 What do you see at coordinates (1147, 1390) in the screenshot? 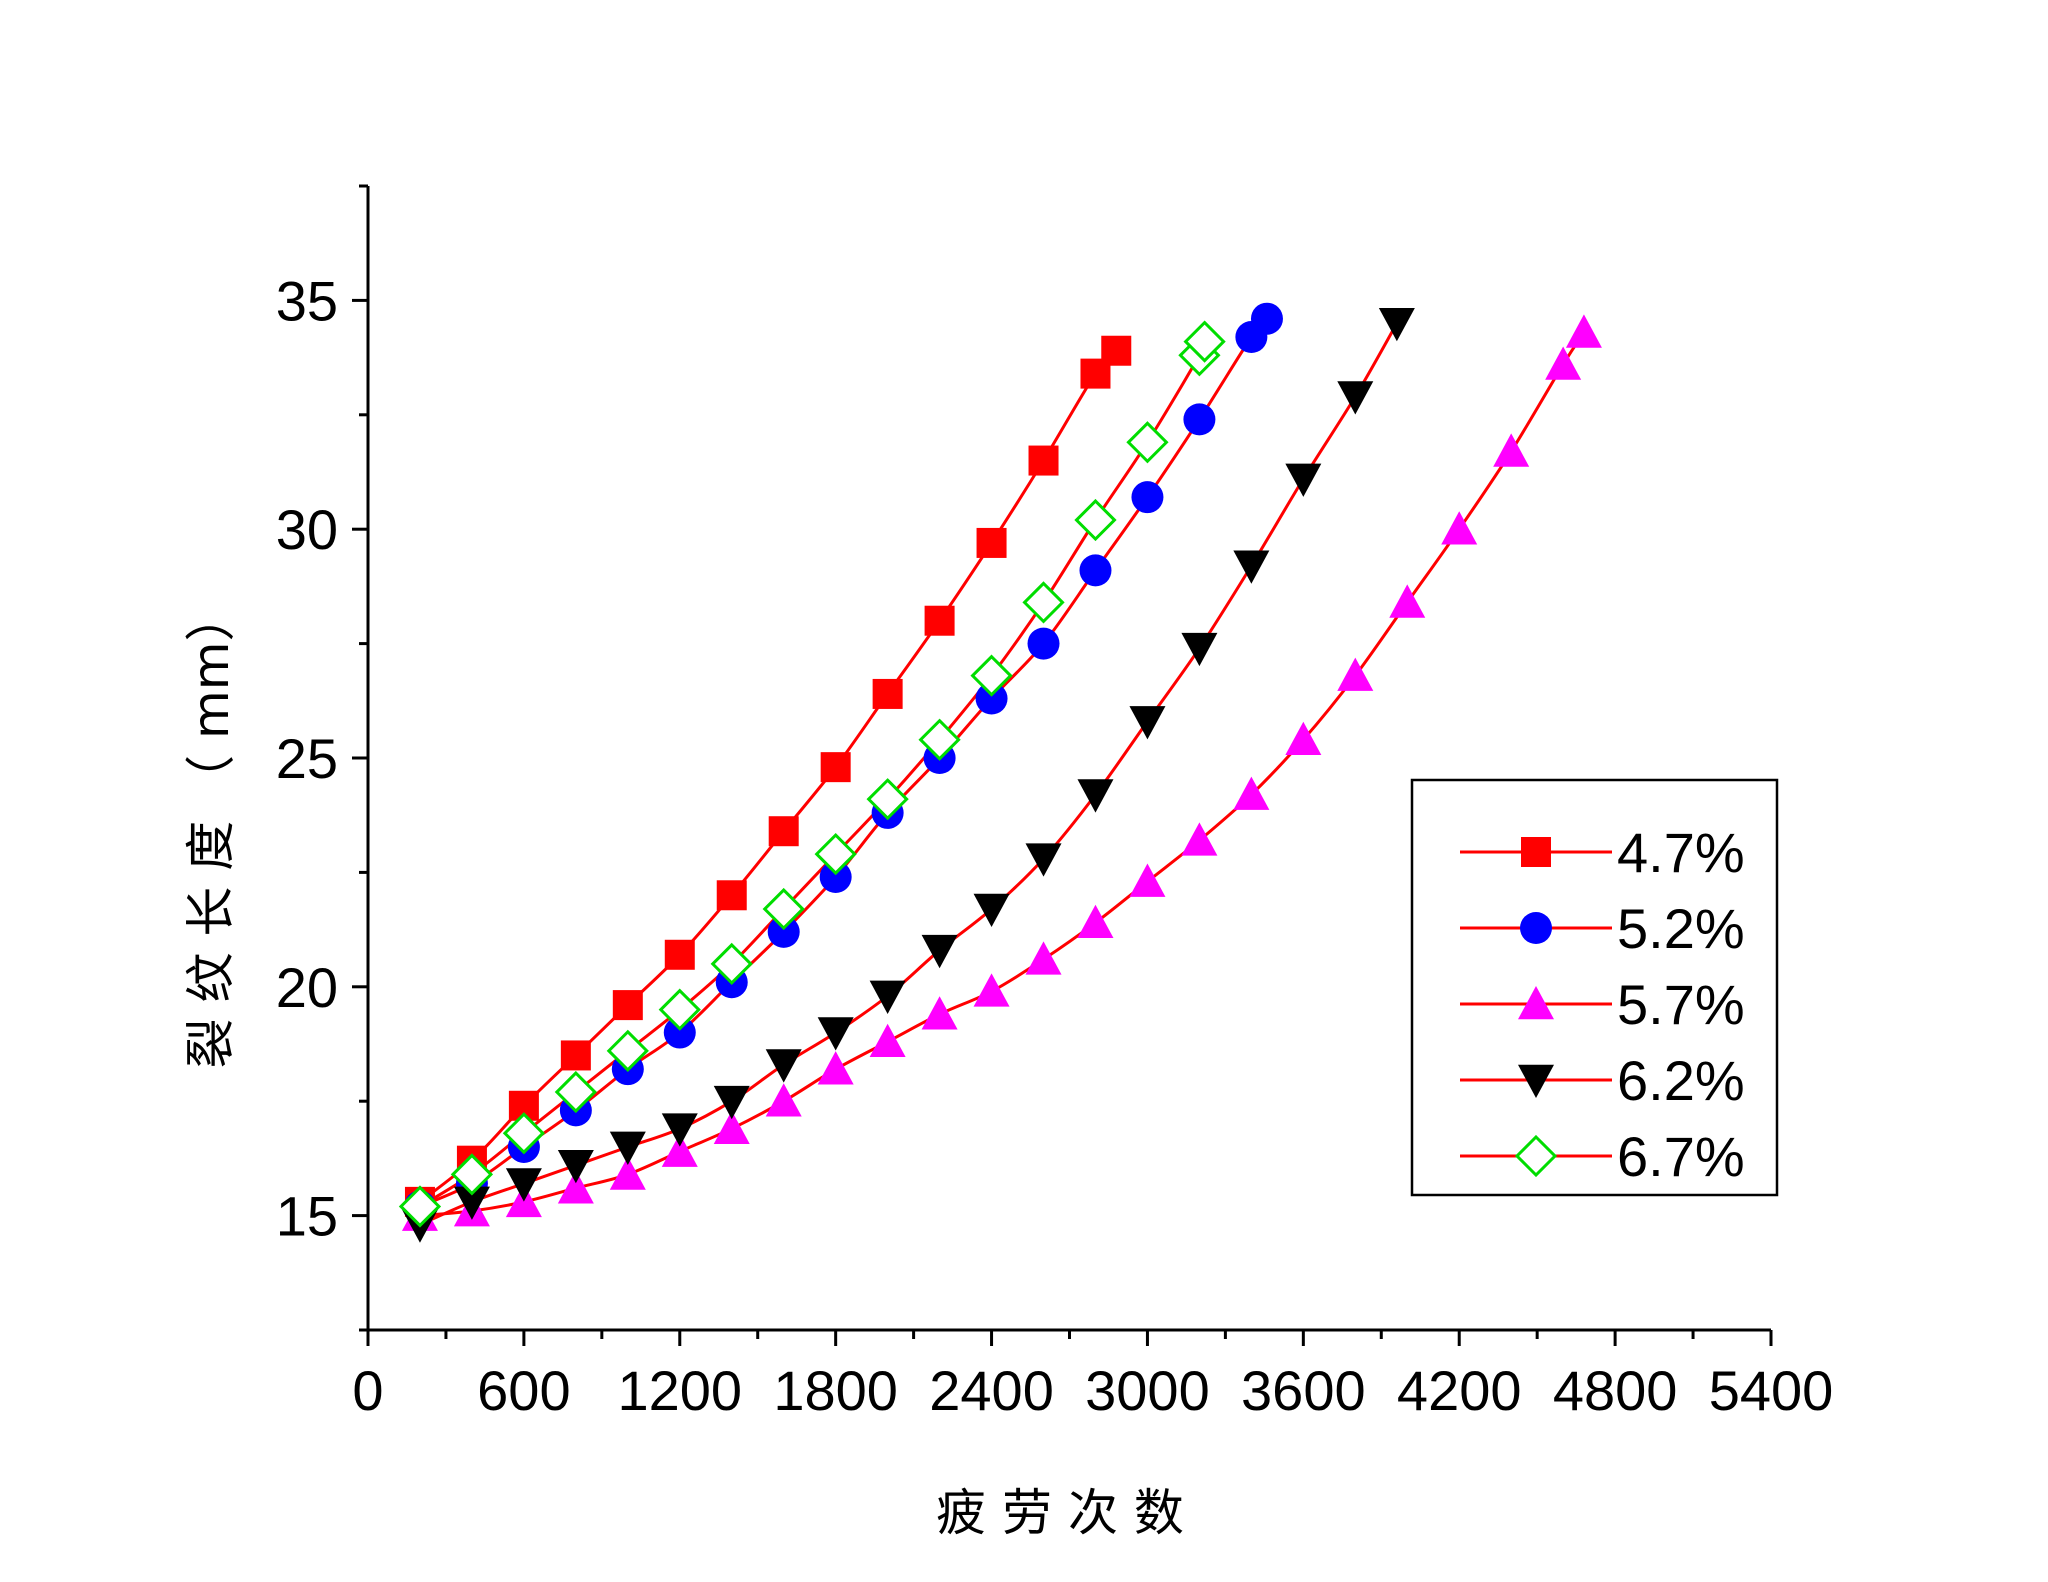
I see `x-tick-label-6: 3000` at bounding box center [1147, 1390].